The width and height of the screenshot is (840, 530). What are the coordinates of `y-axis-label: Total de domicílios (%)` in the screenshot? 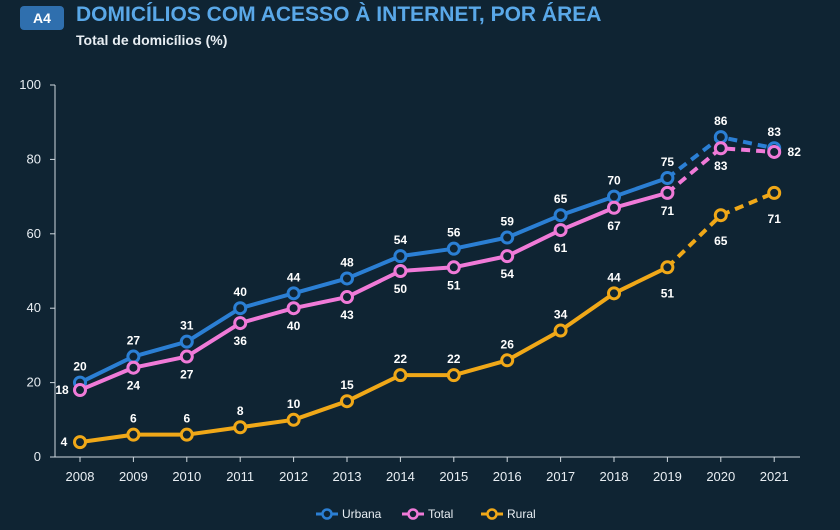 It's located at (152, 40).